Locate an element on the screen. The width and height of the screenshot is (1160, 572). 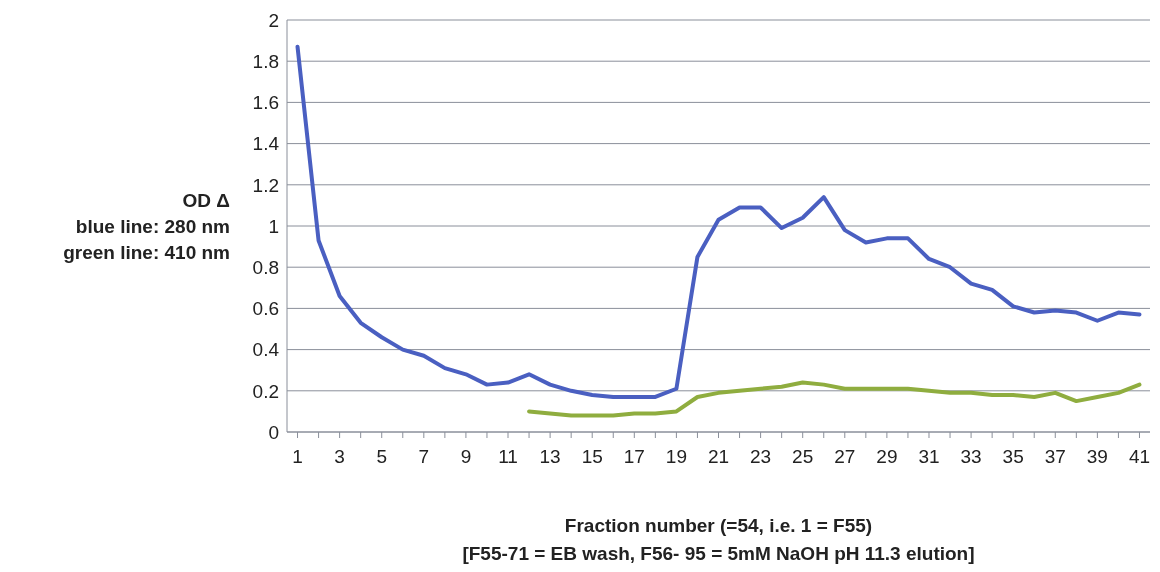
x-tick-label: 33 is located at coordinates (971, 457).